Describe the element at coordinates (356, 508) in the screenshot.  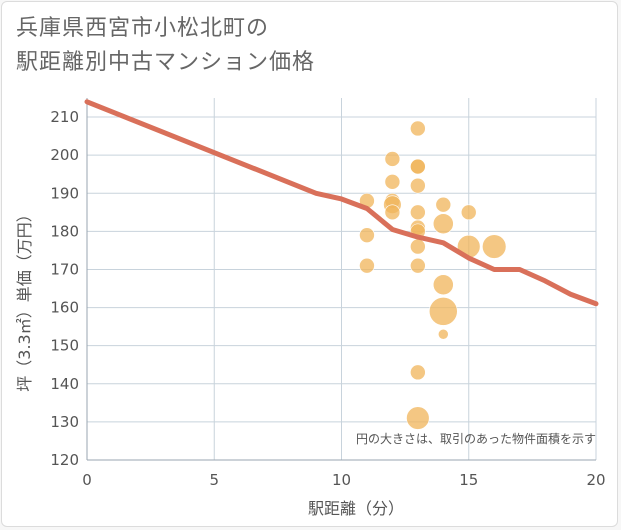
I see `x-axis-label: 駅距離（分）` at that location.